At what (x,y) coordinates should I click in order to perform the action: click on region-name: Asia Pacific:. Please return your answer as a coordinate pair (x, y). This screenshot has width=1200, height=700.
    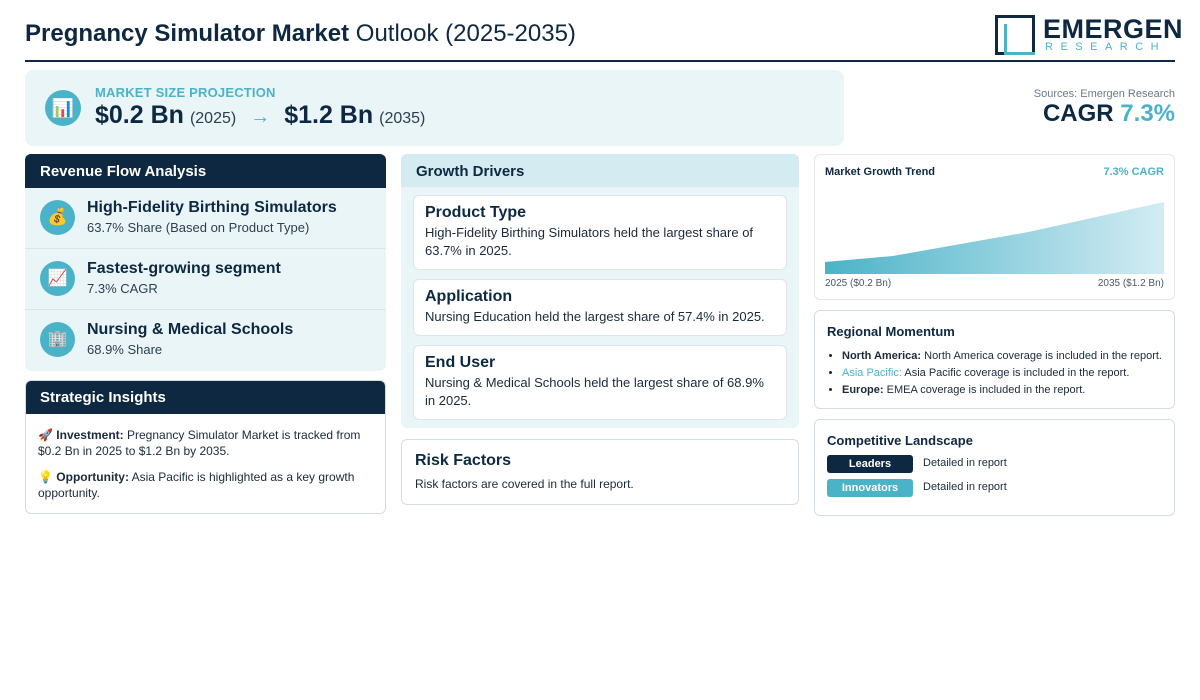
    Looking at the image, I should click on (872, 373).